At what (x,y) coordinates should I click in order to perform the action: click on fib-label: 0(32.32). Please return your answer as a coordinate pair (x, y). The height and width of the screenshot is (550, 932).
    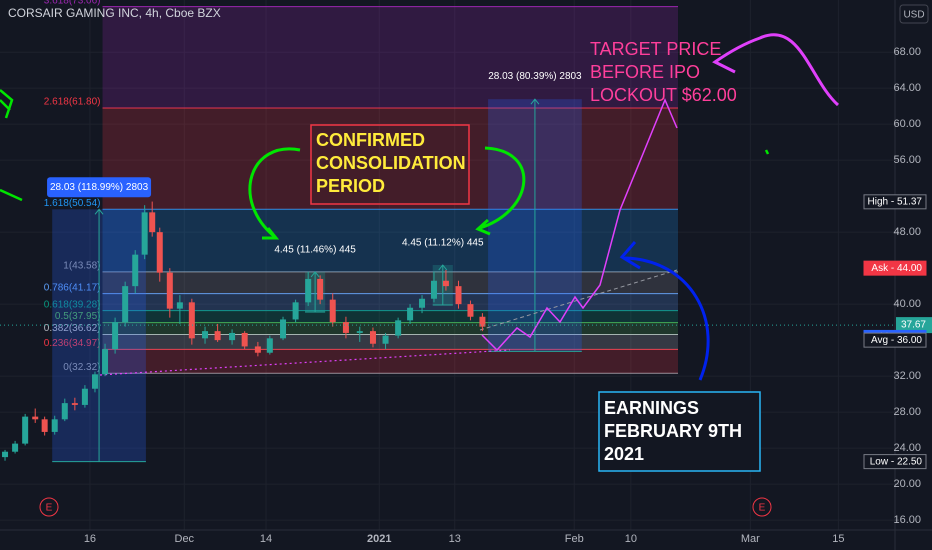
    Looking at the image, I should click on (81, 367).